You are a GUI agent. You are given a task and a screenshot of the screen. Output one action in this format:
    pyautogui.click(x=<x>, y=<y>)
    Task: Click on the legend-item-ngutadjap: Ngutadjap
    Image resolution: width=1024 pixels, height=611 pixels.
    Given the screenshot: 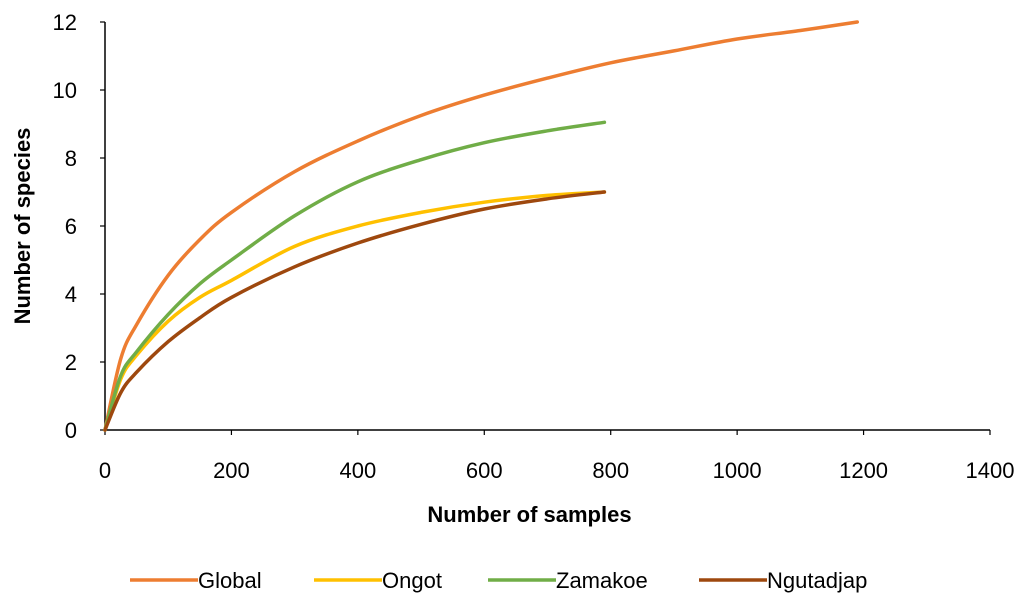 What is the action you would take?
    pyautogui.click(x=783, y=580)
    